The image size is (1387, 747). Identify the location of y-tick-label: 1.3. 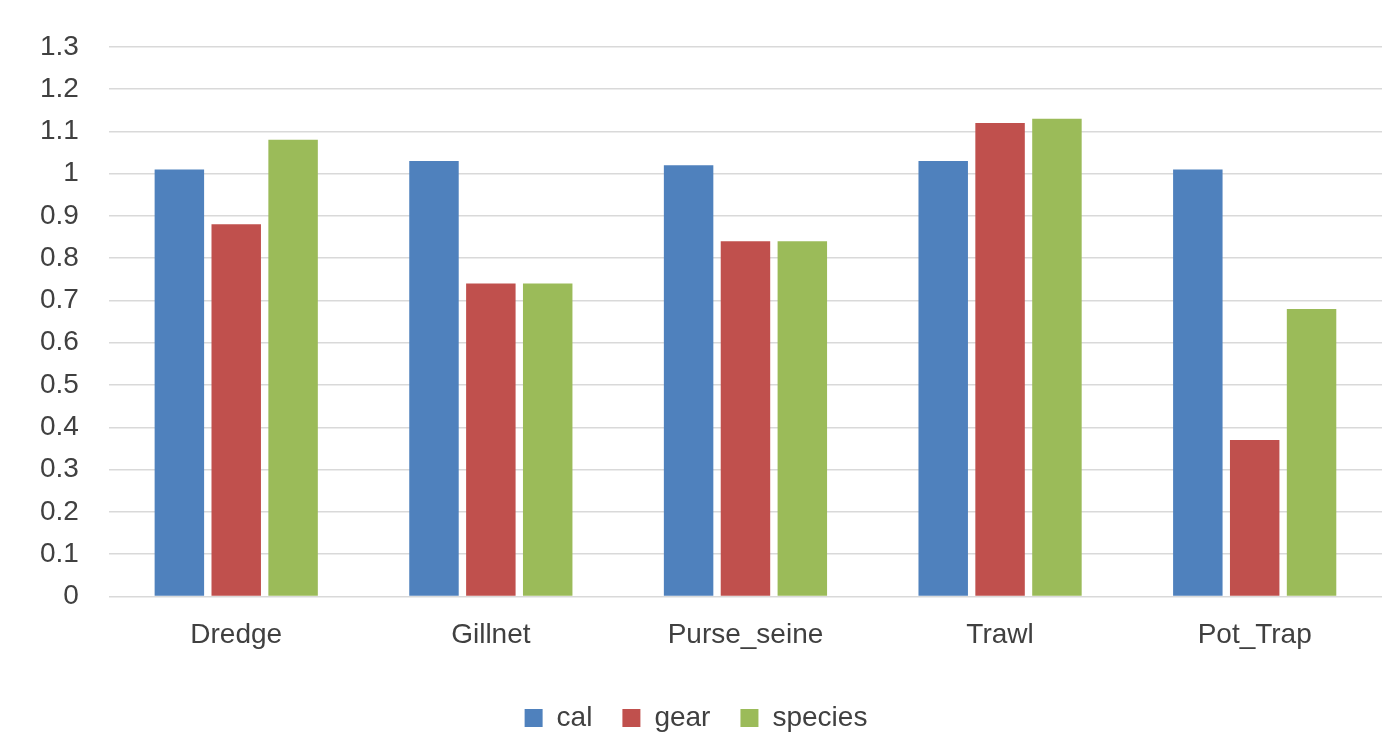
(59, 45).